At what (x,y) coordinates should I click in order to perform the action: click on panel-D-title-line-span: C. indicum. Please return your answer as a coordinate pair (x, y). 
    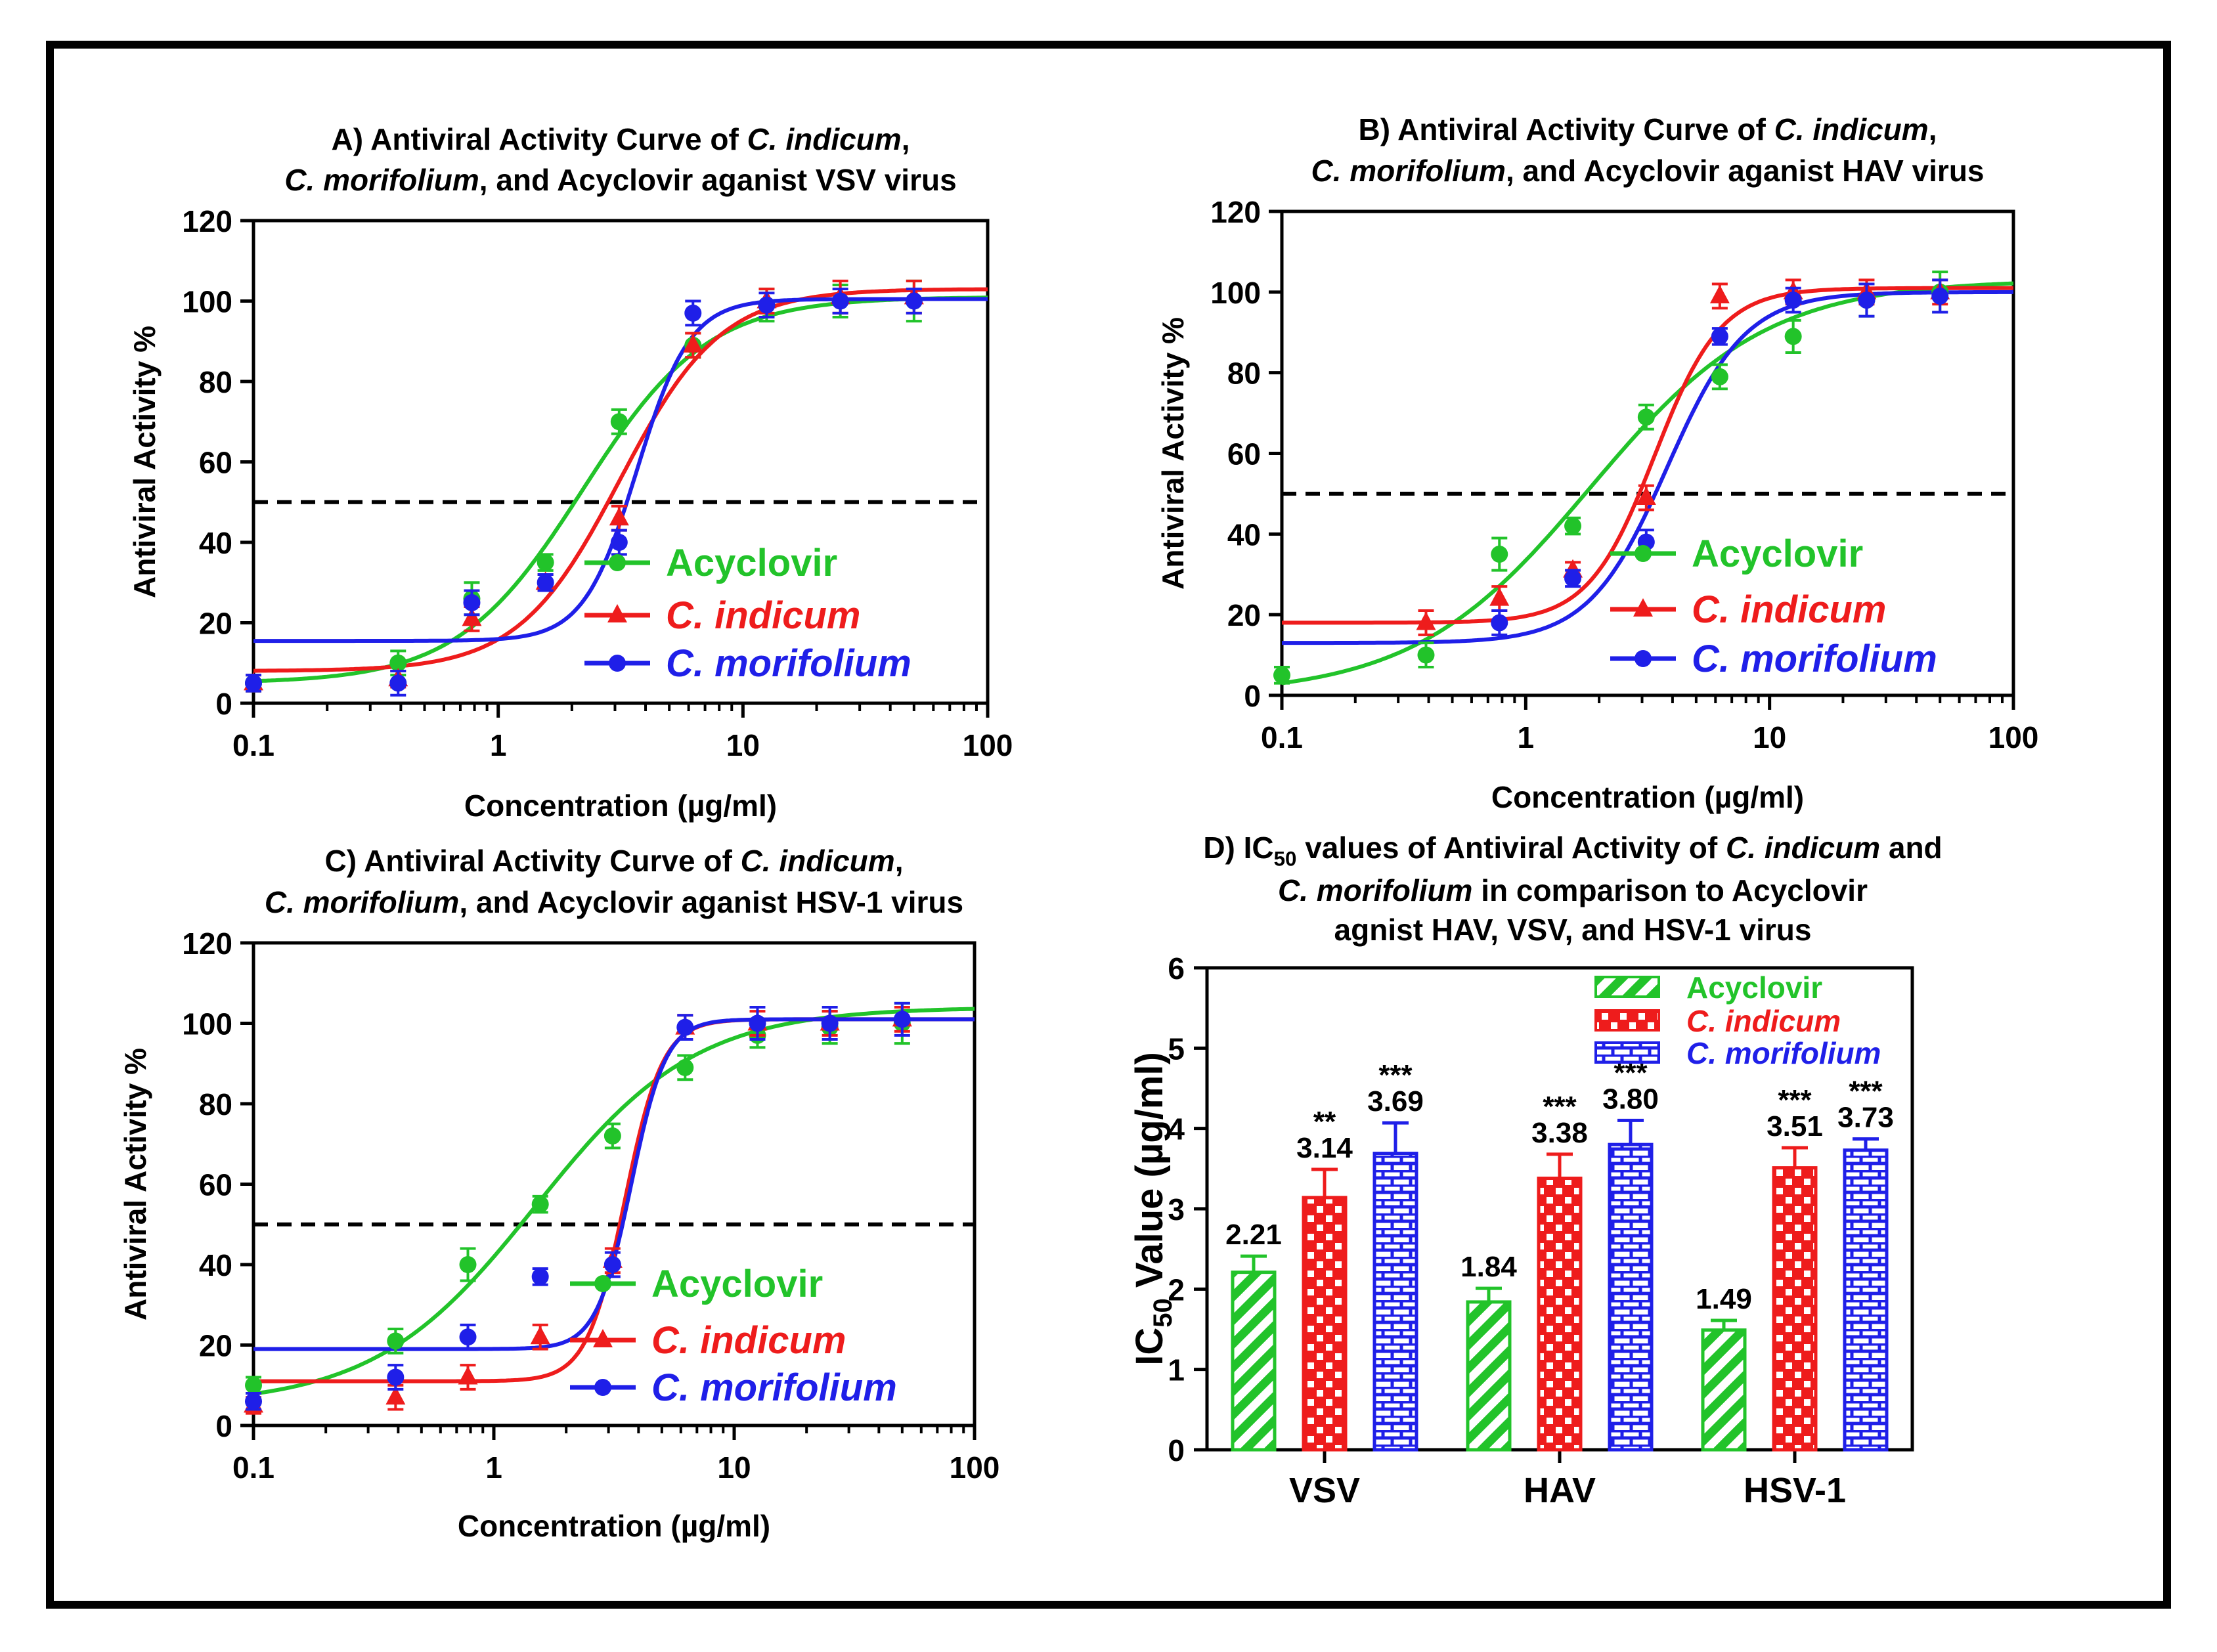
    Looking at the image, I should click on (1803, 848).